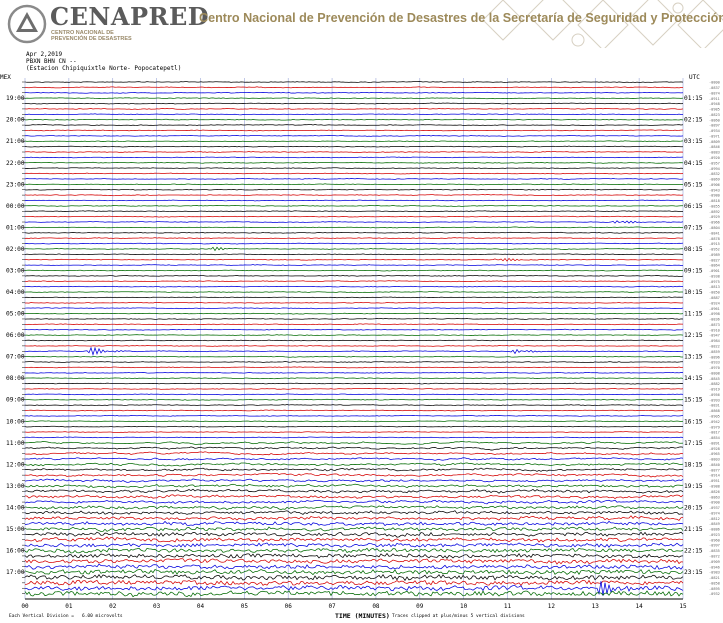 The image size is (723, 623). I want to click on trace-amp-label: -0822, so click(714, 346).